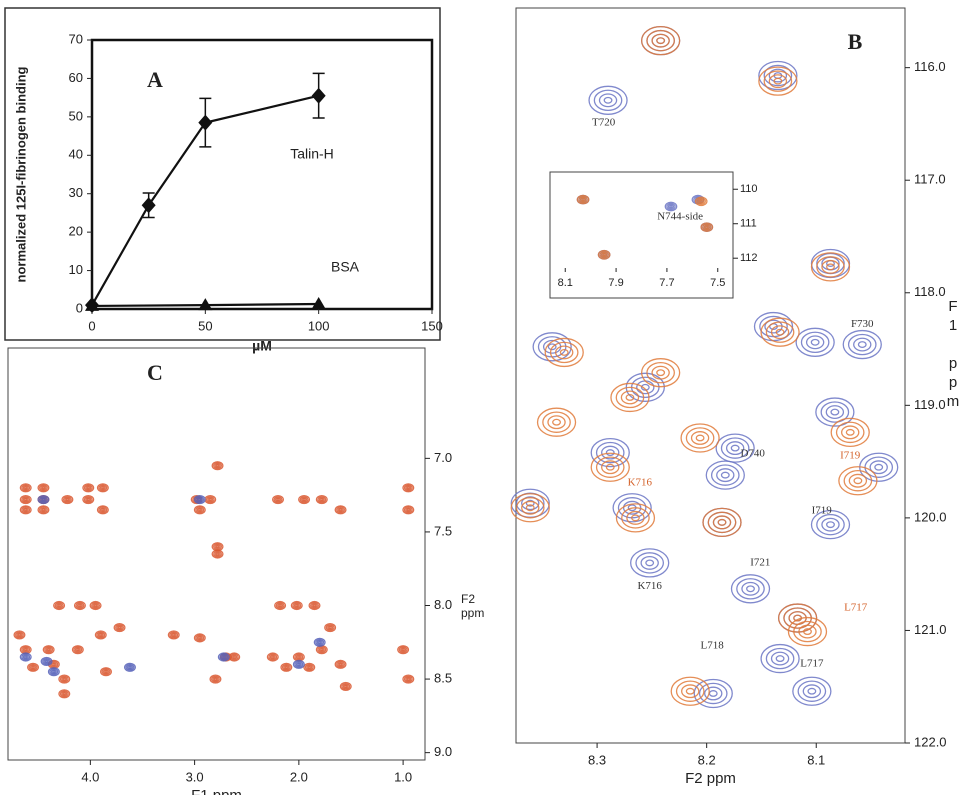 This screenshot has width=963, height=795. Describe the element at coordinates (862, 324) in the screenshot. I see `peak-label: F730` at that location.